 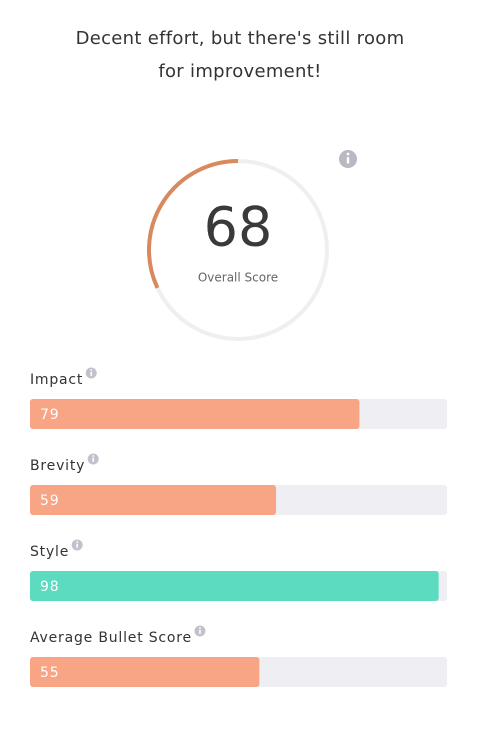 What do you see at coordinates (49, 552) in the screenshot?
I see `metric-label: Style` at bounding box center [49, 552].